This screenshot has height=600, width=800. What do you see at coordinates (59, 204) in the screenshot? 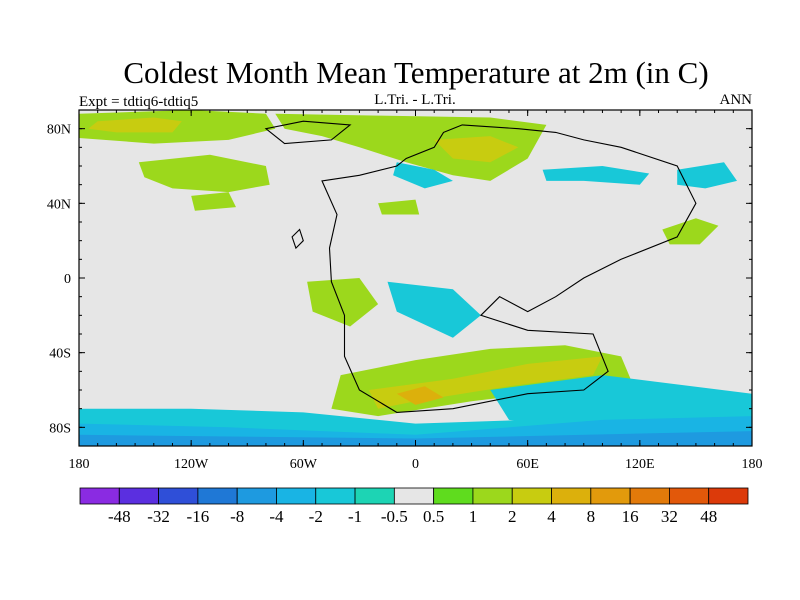
I see `y-tick-label: 40N` at bounding box center [59, 204].